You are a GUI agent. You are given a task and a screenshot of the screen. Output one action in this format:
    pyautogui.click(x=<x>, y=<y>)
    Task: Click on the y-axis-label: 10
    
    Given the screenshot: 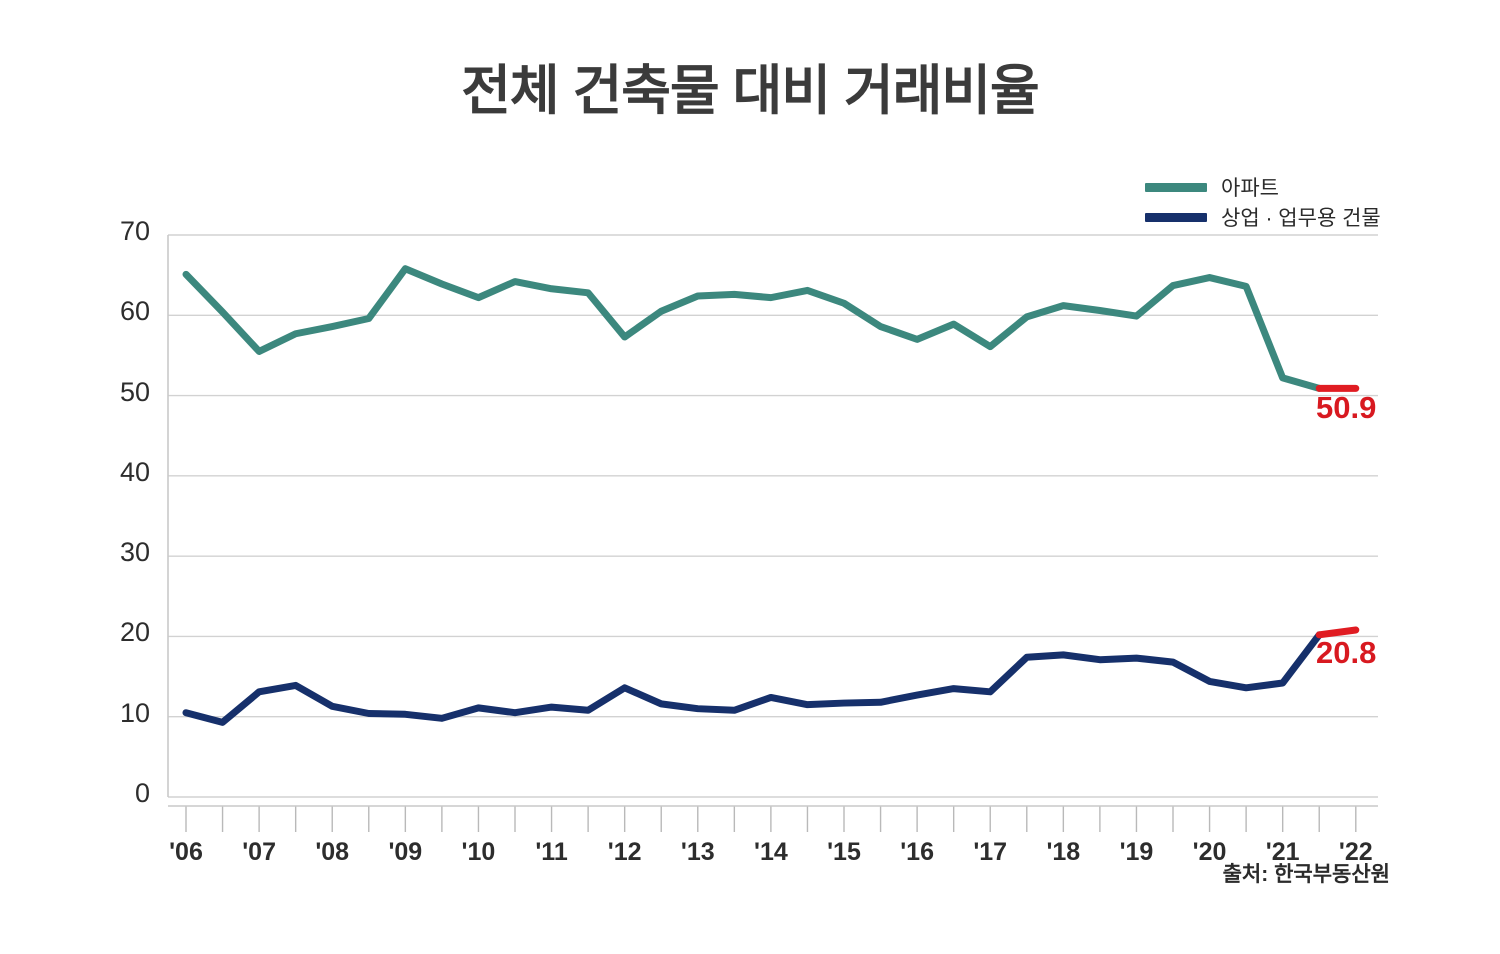 What is the action you would take?
    pyautogui.click(x=134, y=712)
    